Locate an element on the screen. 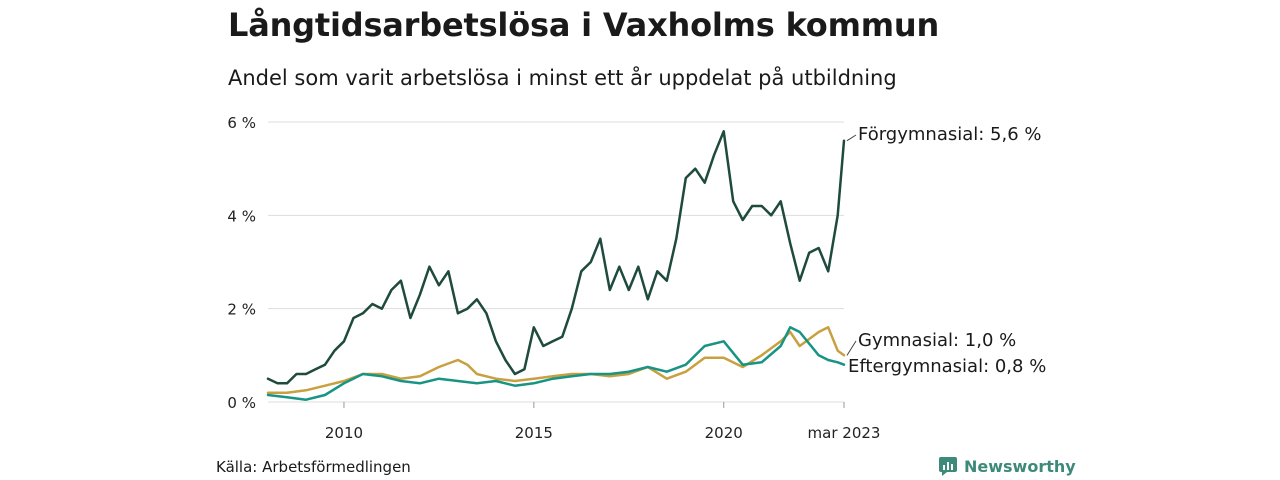 Image resolution: width=1280 pixels, height=480 pixels. x-tick-label: 2015 is located at coordinates (534, 433).